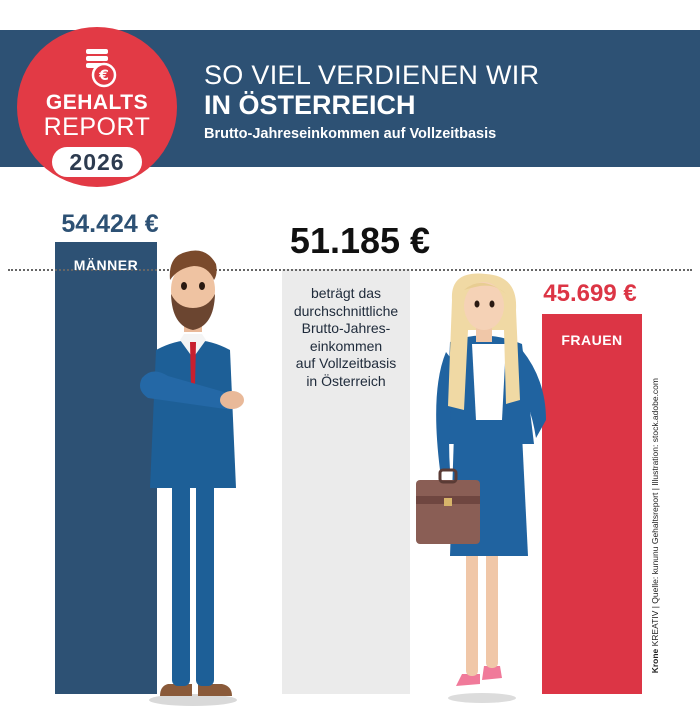  Describe the element at coordinates (481, 488) in the screenshot. I see `woman-illustration` at that location.